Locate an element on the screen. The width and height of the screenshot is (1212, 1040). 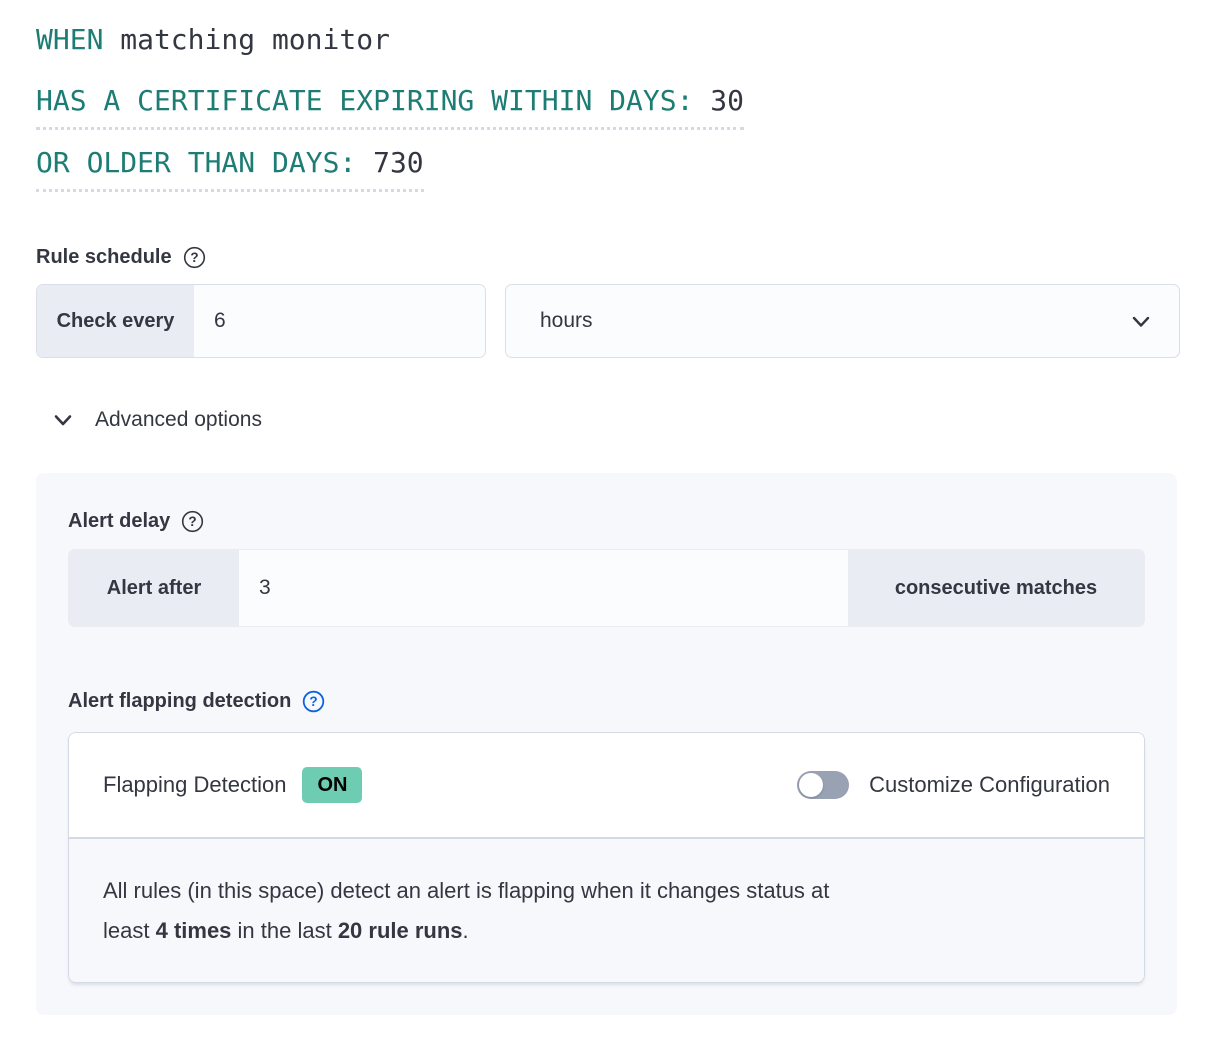
description-middle: in the last is located at coordinates (284, 930).